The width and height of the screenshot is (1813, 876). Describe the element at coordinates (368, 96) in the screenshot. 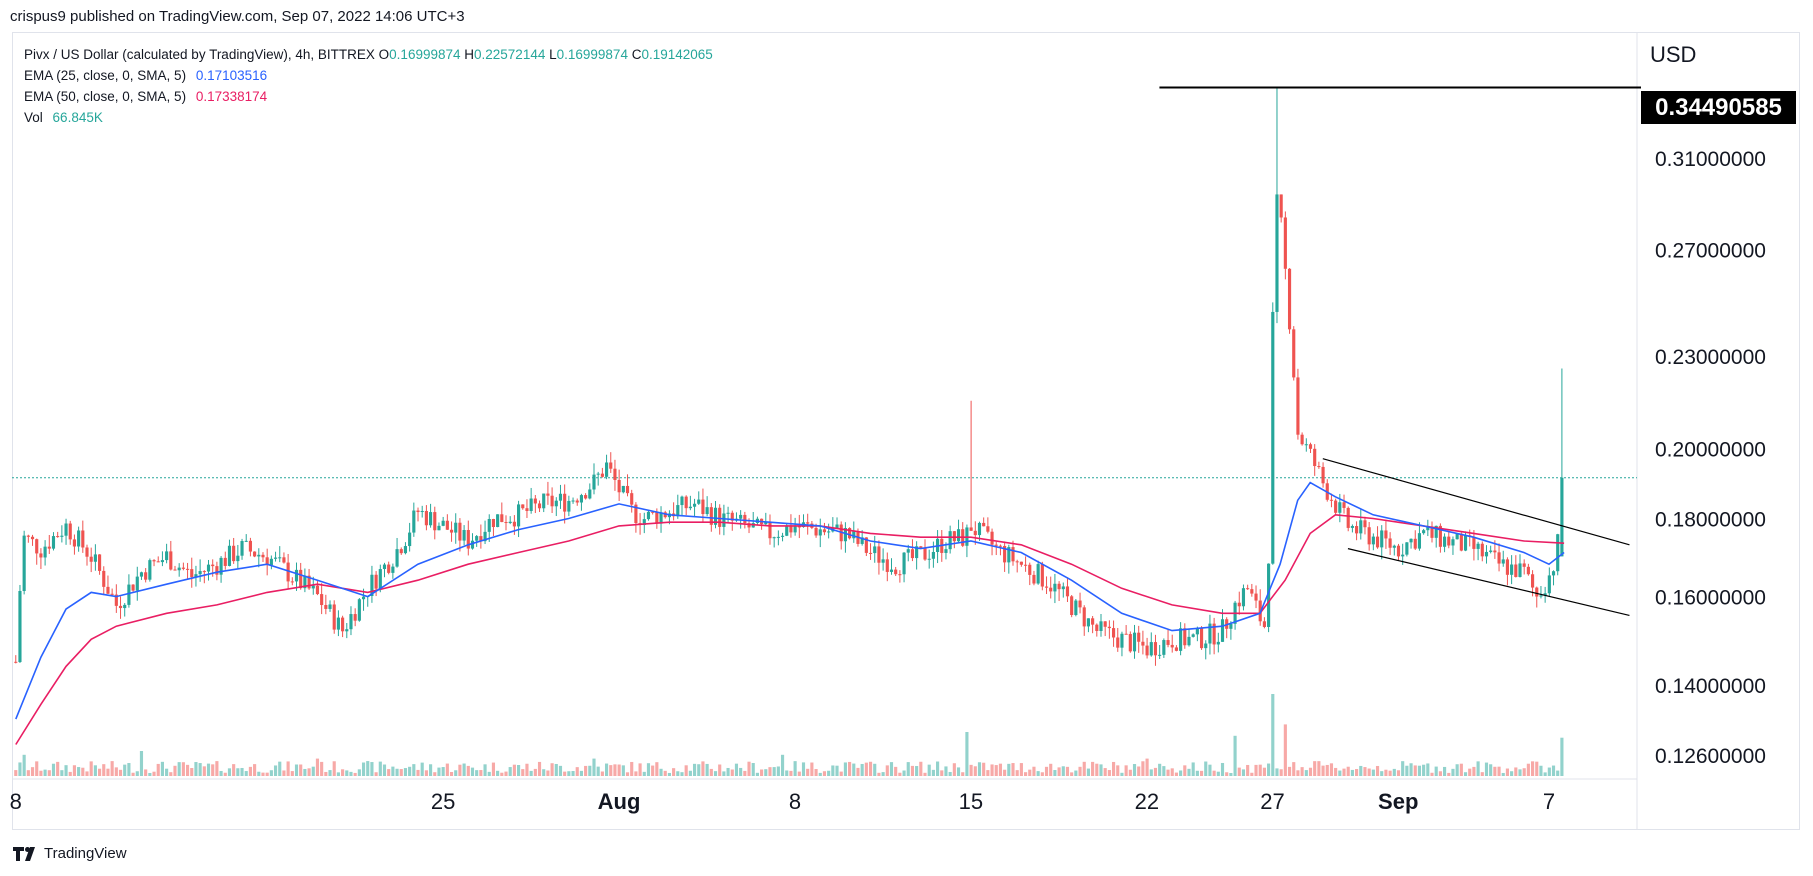

I see `legend-ema50-row: EMA (50, close, 0, SMA, 5) 0.17338174` at that location.